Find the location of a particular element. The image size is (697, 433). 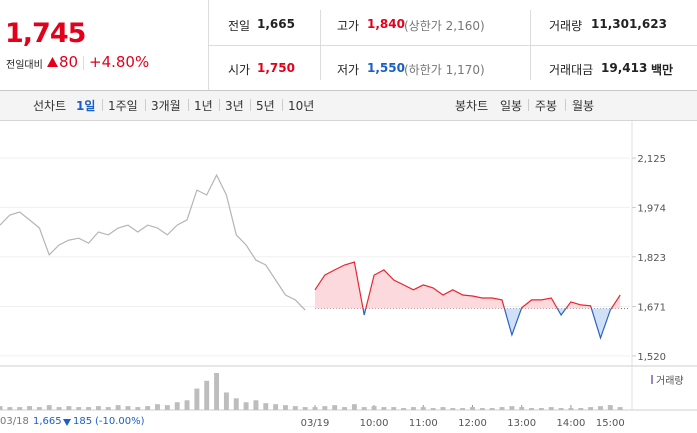

stat-value: 1,840 is located at coordinates (386, 24).